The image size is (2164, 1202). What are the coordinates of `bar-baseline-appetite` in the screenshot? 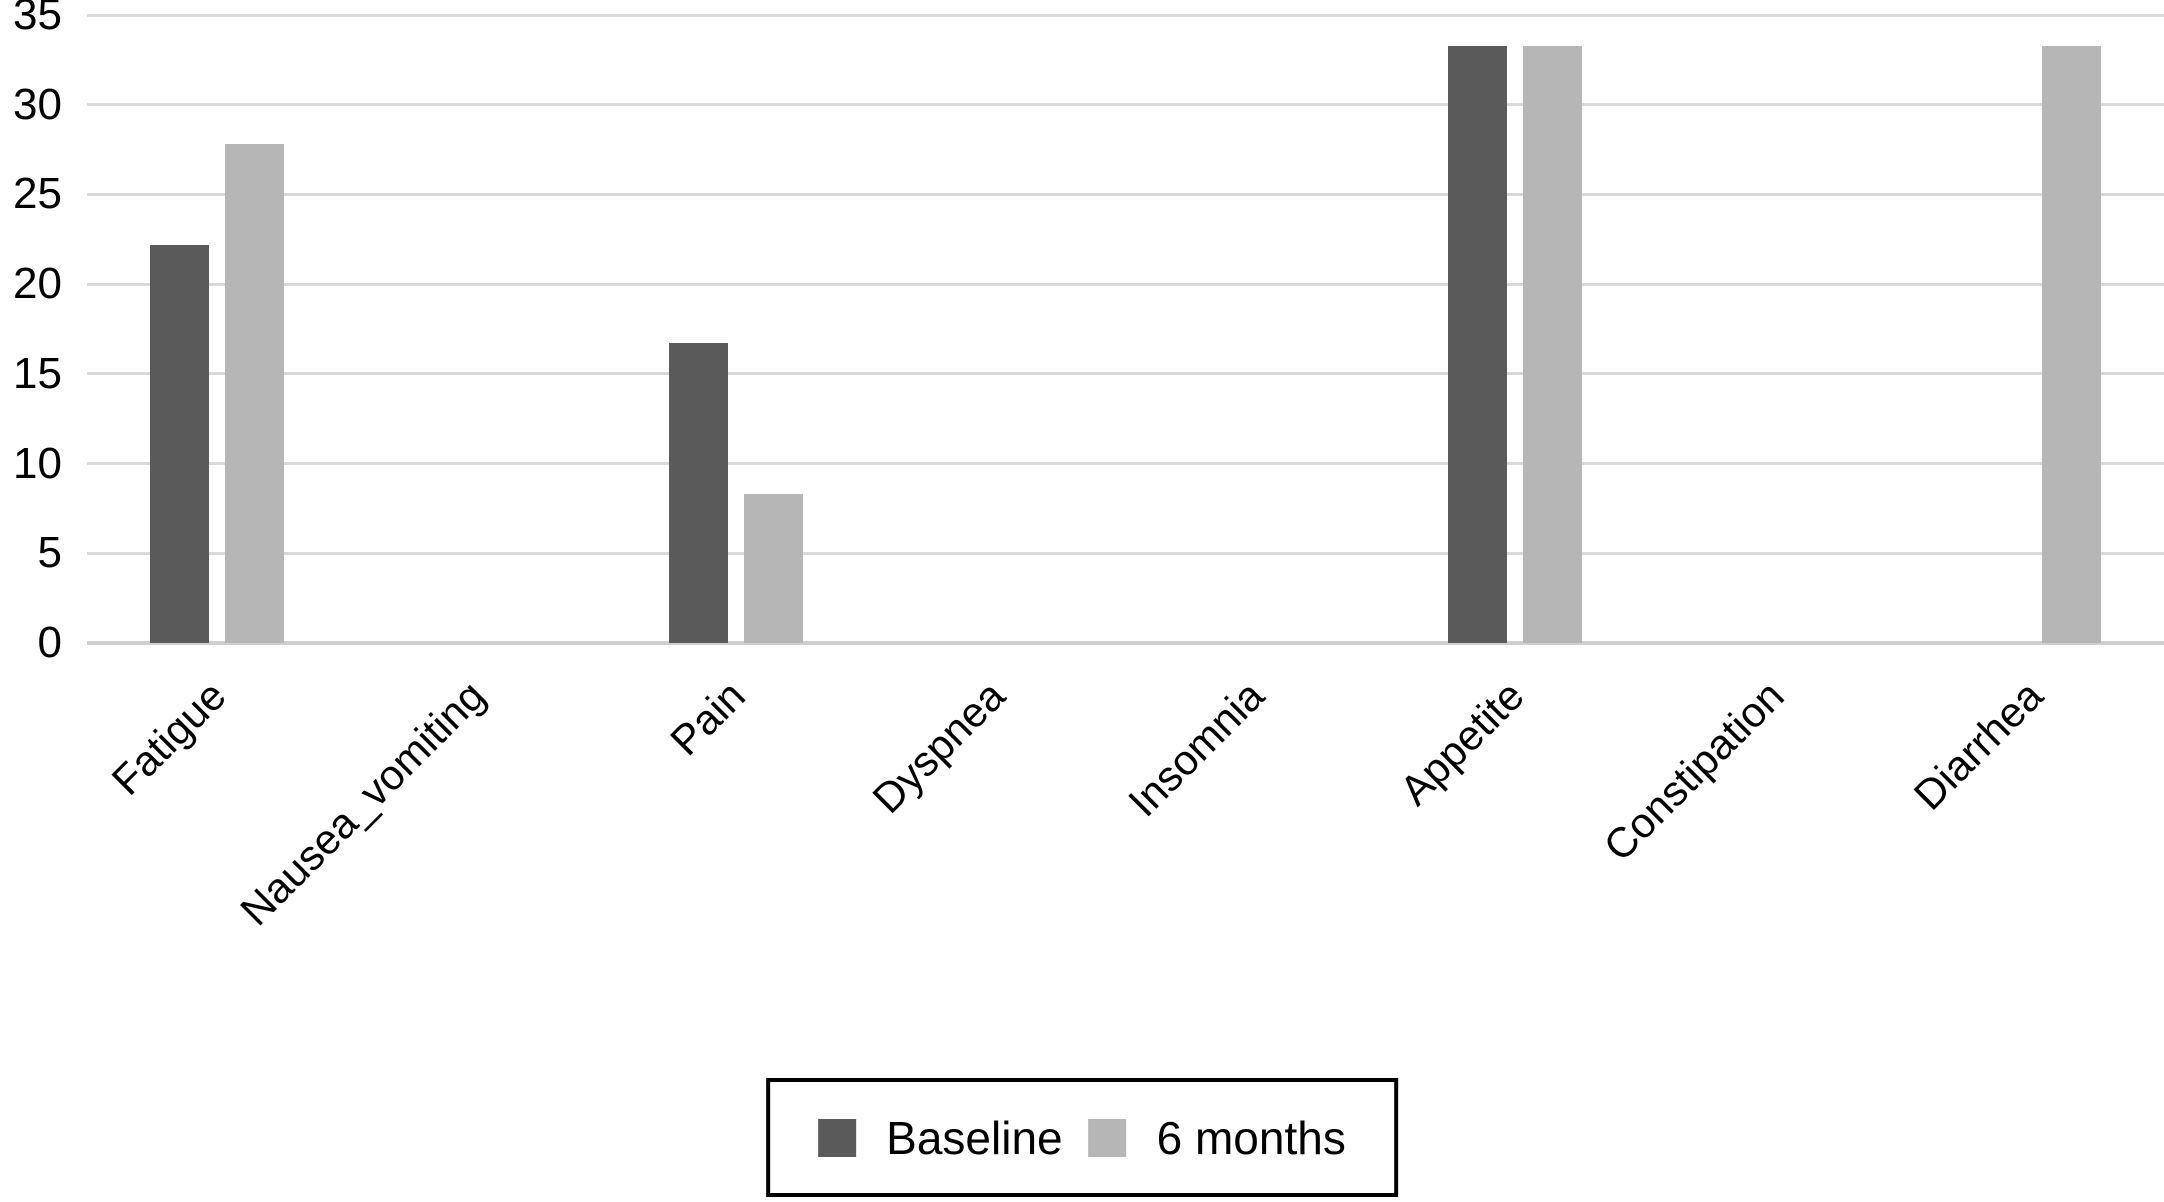 It's located at (1477, 344).